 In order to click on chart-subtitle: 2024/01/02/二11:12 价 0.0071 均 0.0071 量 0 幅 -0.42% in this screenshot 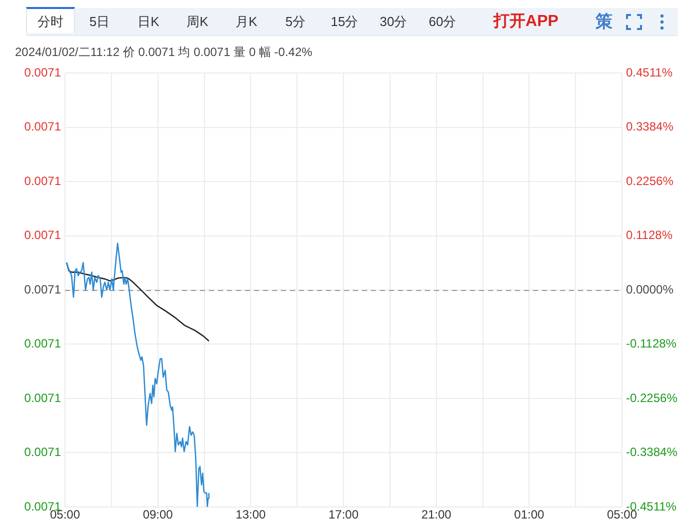, I will do `click(163, 52)`.